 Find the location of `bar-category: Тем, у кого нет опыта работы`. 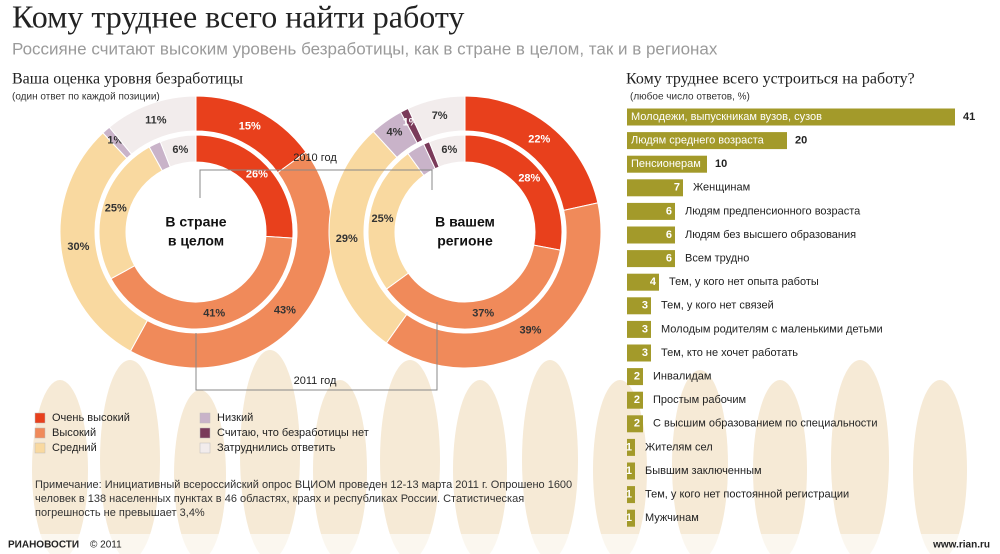

bar-category: Тем, у кого нет опыта работы is located at coordinates (744, 282).